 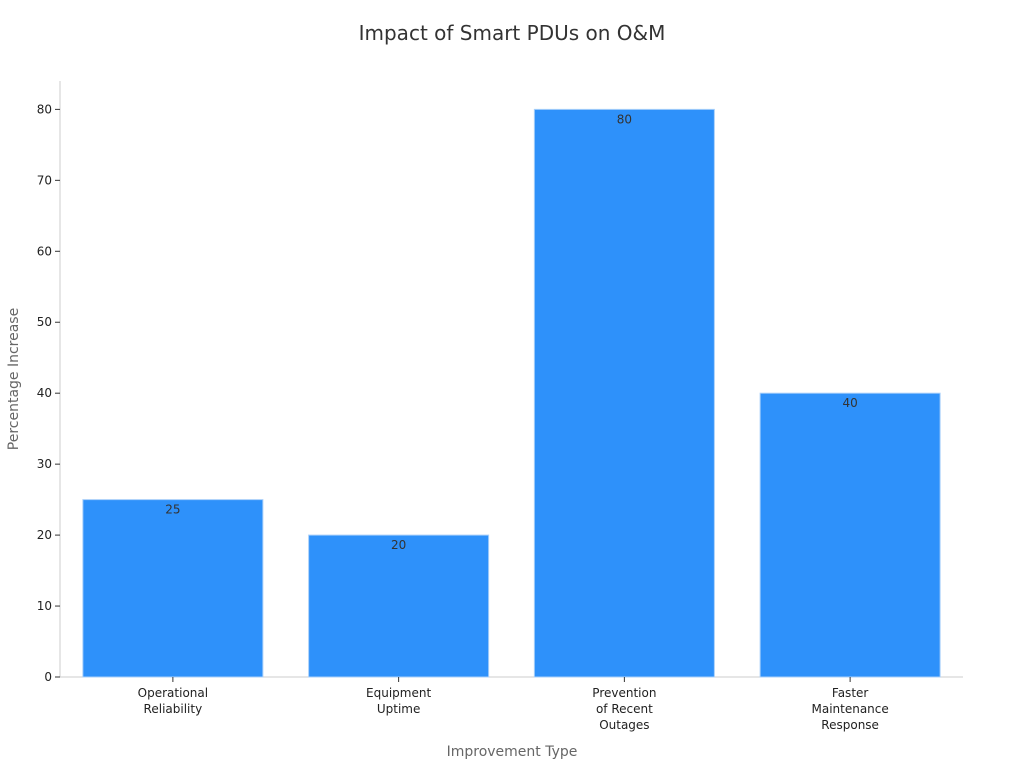 I want to click on x-tick-label: Prevention of Recent Outages, so click(x=624, y=709).